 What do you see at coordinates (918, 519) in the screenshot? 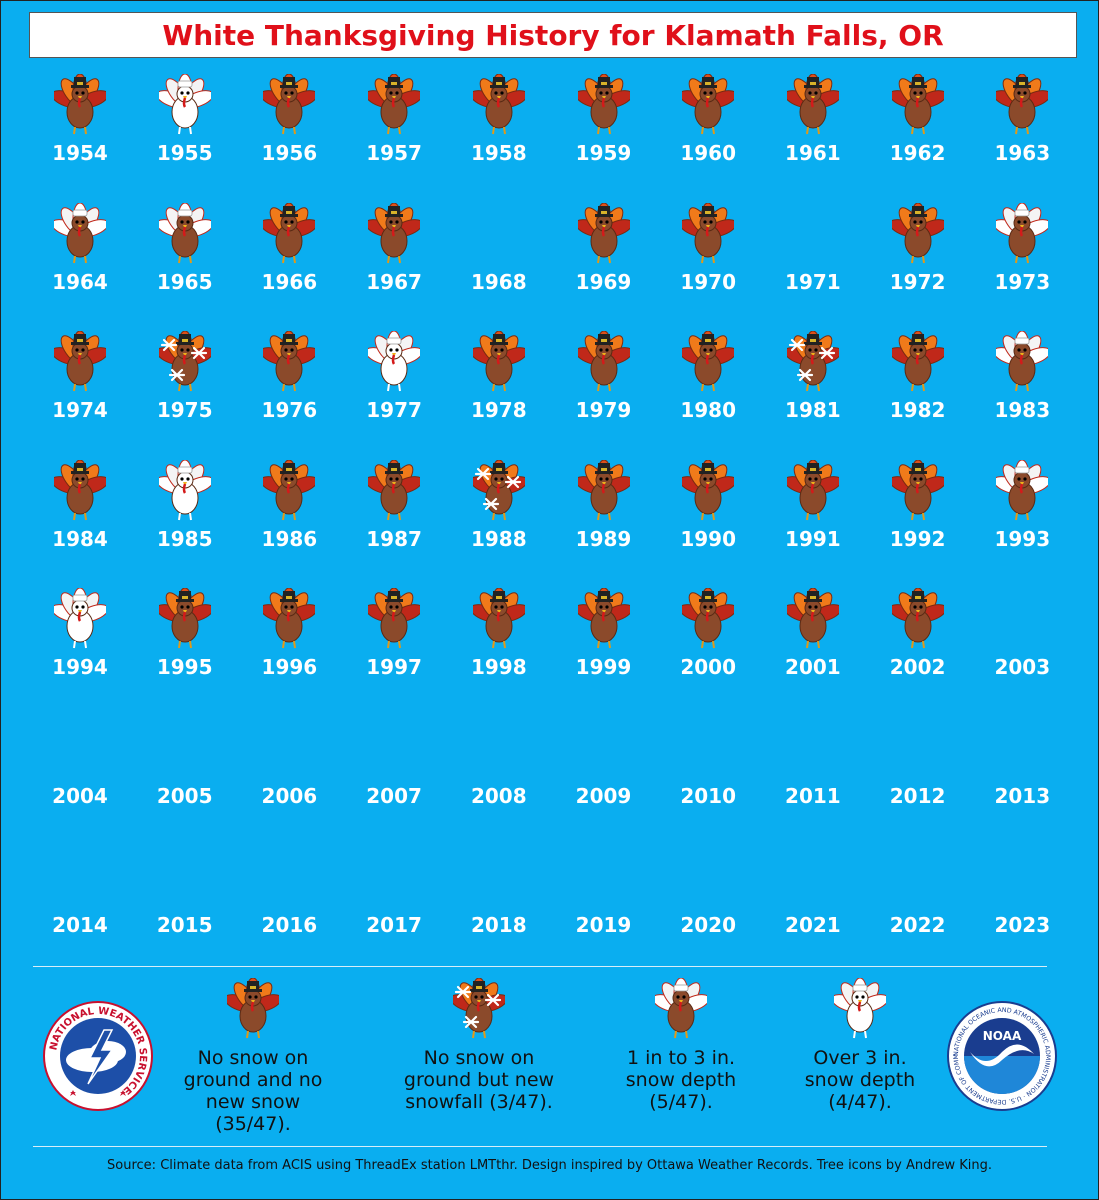
I see `year-cell: 1992` at bounding box center [918, 519].